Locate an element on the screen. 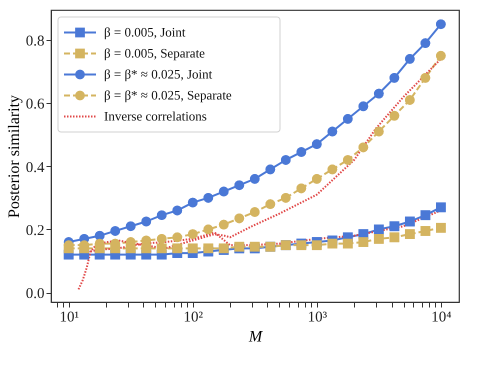 This screenshot has height=374, width=497. y-tick-label: 0.8 is located at coordinates (35, 41).